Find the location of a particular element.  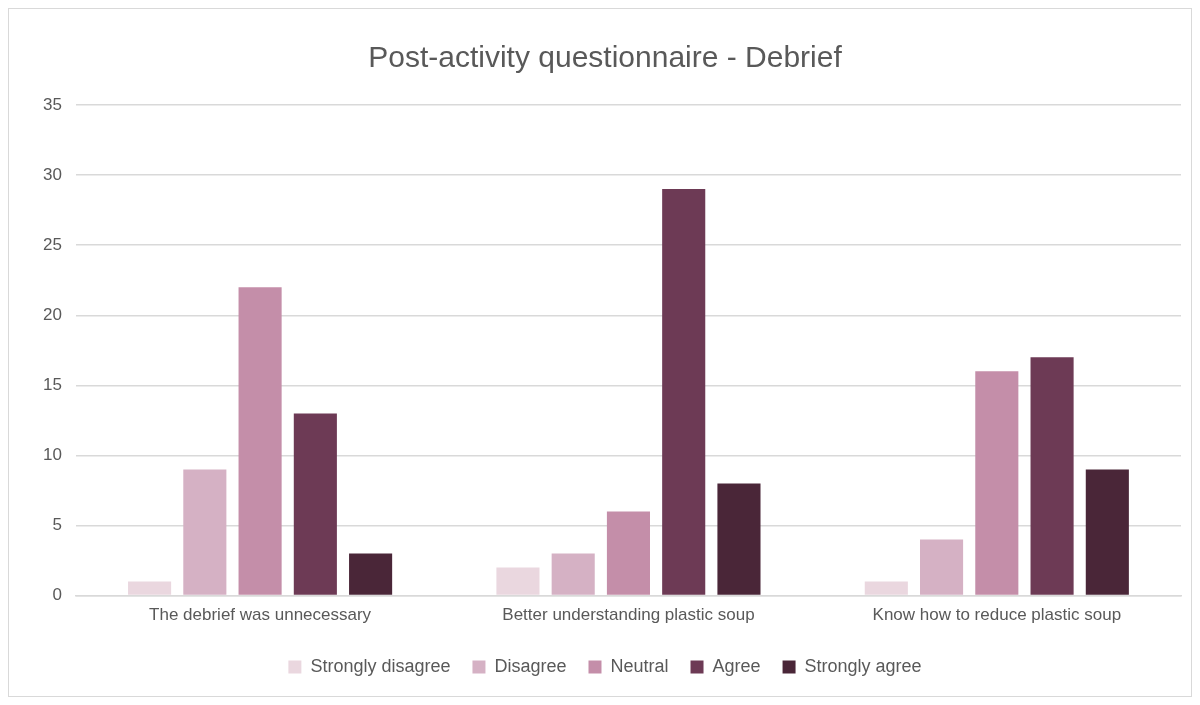

legend-label: Neutral is located at coordinates (639, 665).